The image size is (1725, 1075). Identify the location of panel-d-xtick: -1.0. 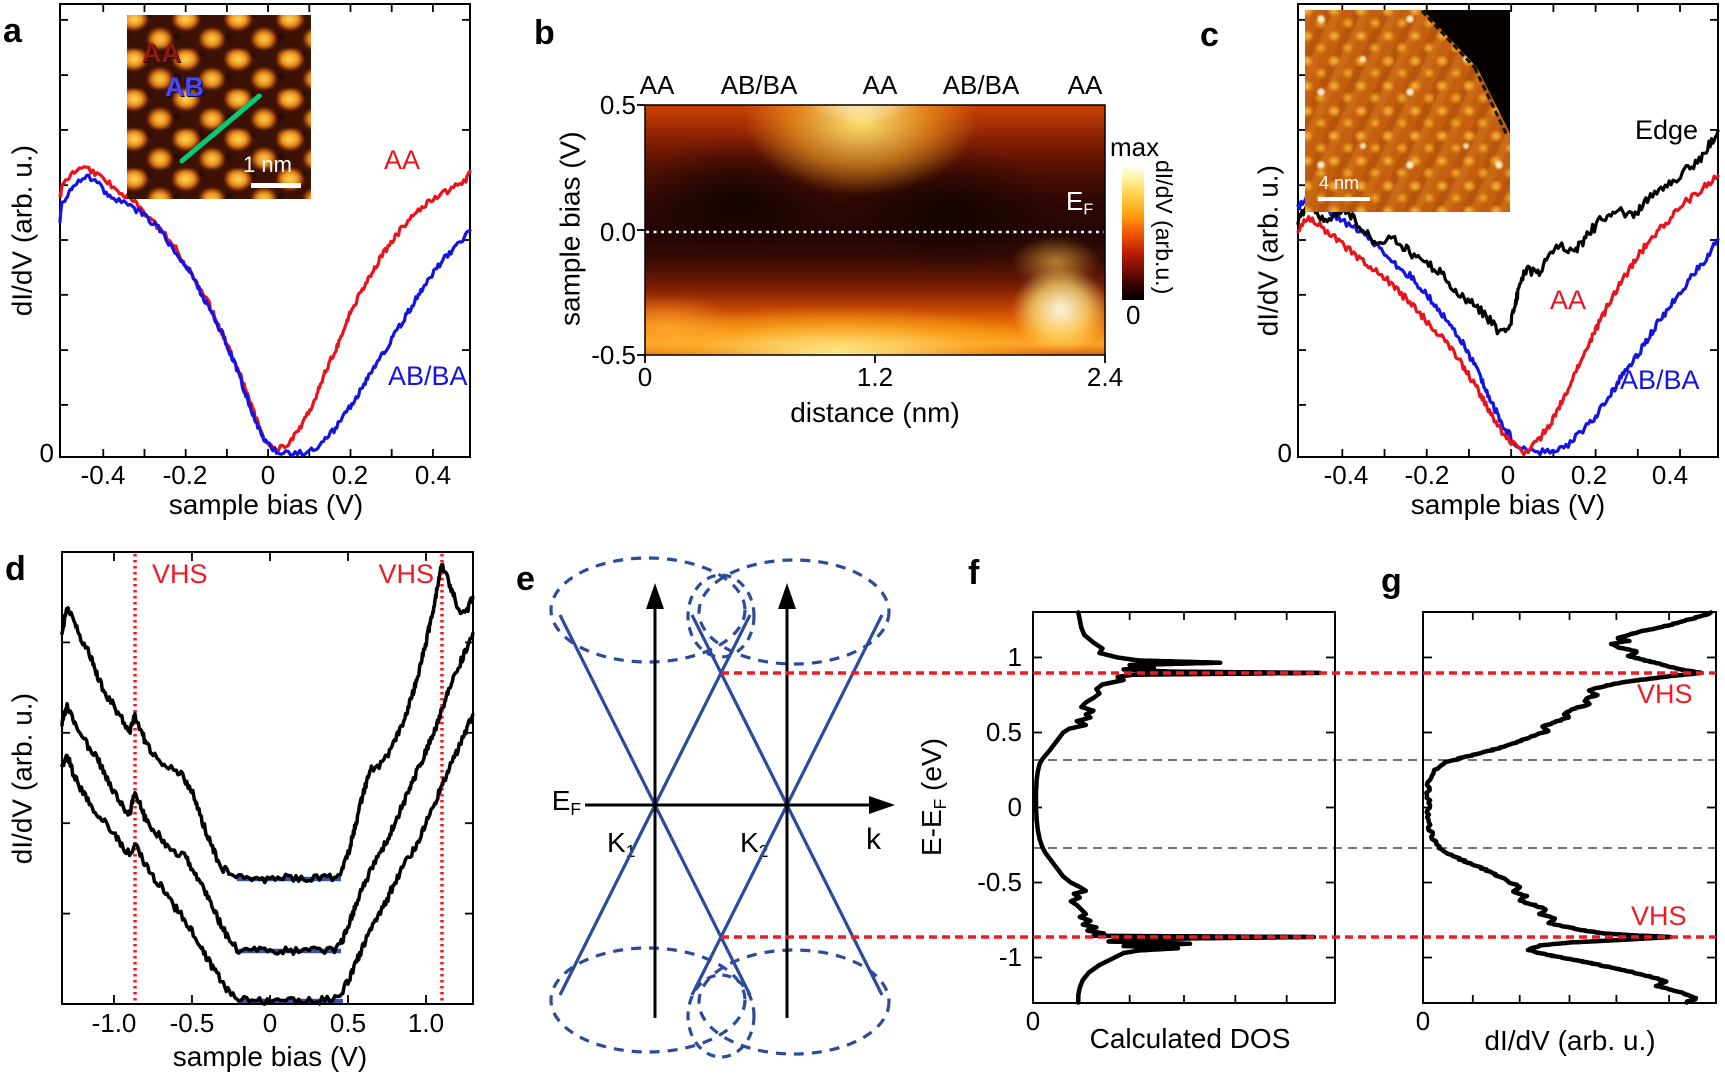
(114, 1023).